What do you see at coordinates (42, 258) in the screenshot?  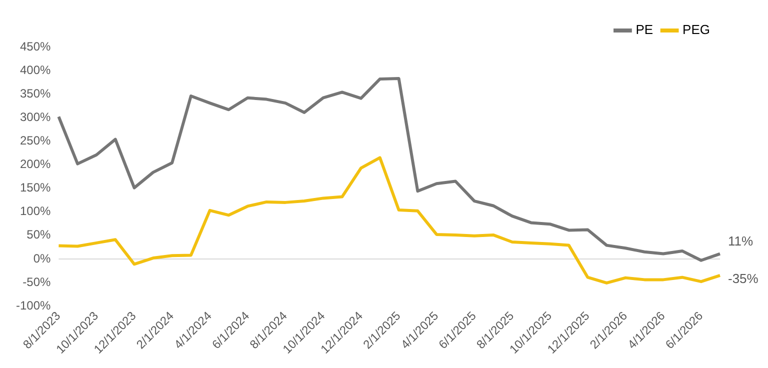 I see `y-tick-label: 0%` at bounding box center [42, 258].